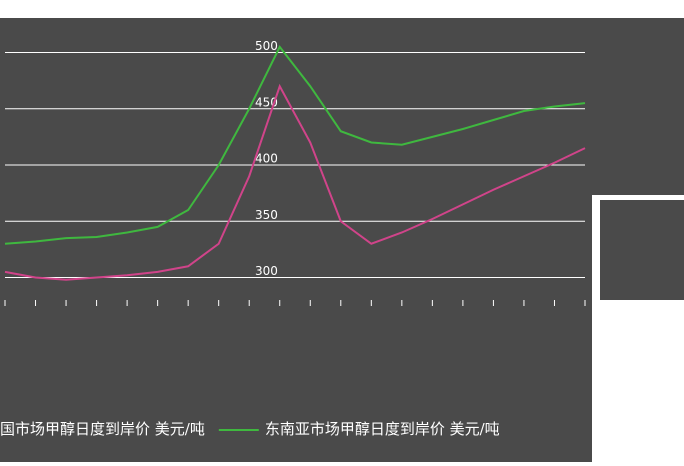 This screenshot has height=466, width=684. Describe the element at coordinates (102, 429) in the screenshot. I see `legend-label: 国市场甲醇日度到岸价 美元/吨` at that location.